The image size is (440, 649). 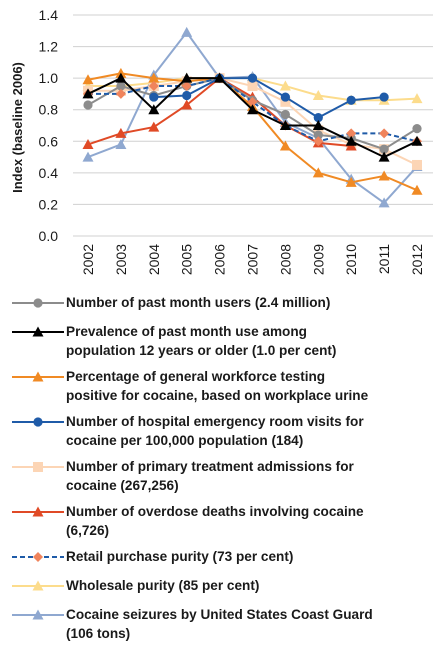 What do you see at coordinates (185, 440) in the screenshot?
I see `legend-label-line: cocaine per 100,000 population (184)` at bounding box center [185, 440].